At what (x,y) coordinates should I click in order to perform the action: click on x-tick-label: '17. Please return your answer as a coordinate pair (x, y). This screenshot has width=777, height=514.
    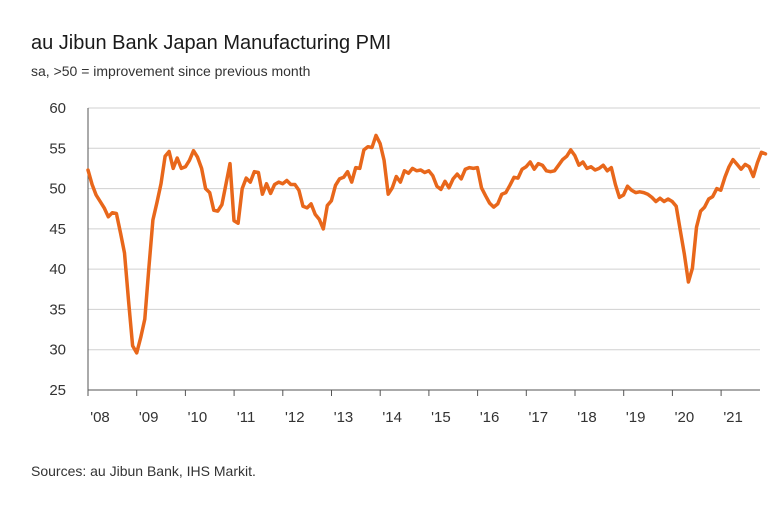
    Looking at the image, I should click on (539, 417).